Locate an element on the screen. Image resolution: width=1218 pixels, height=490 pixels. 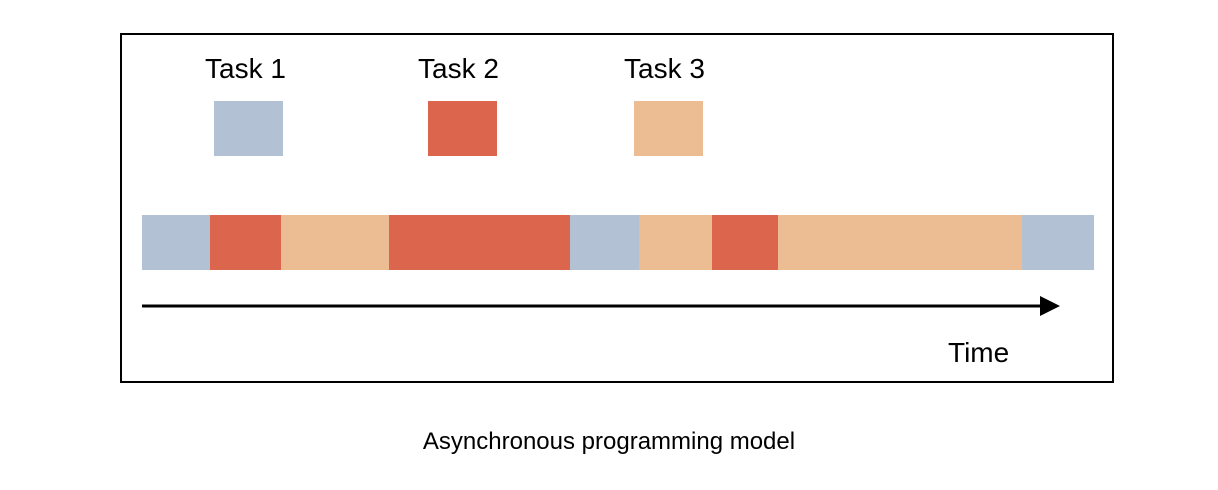
legend-label-task-3: Task 3 is located at coordinates (664, 69).